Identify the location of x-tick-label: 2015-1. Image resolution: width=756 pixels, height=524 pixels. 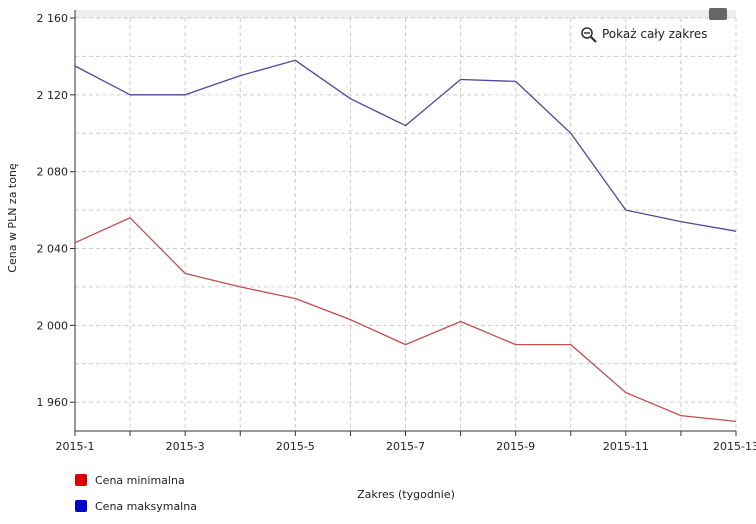
(75, 446).